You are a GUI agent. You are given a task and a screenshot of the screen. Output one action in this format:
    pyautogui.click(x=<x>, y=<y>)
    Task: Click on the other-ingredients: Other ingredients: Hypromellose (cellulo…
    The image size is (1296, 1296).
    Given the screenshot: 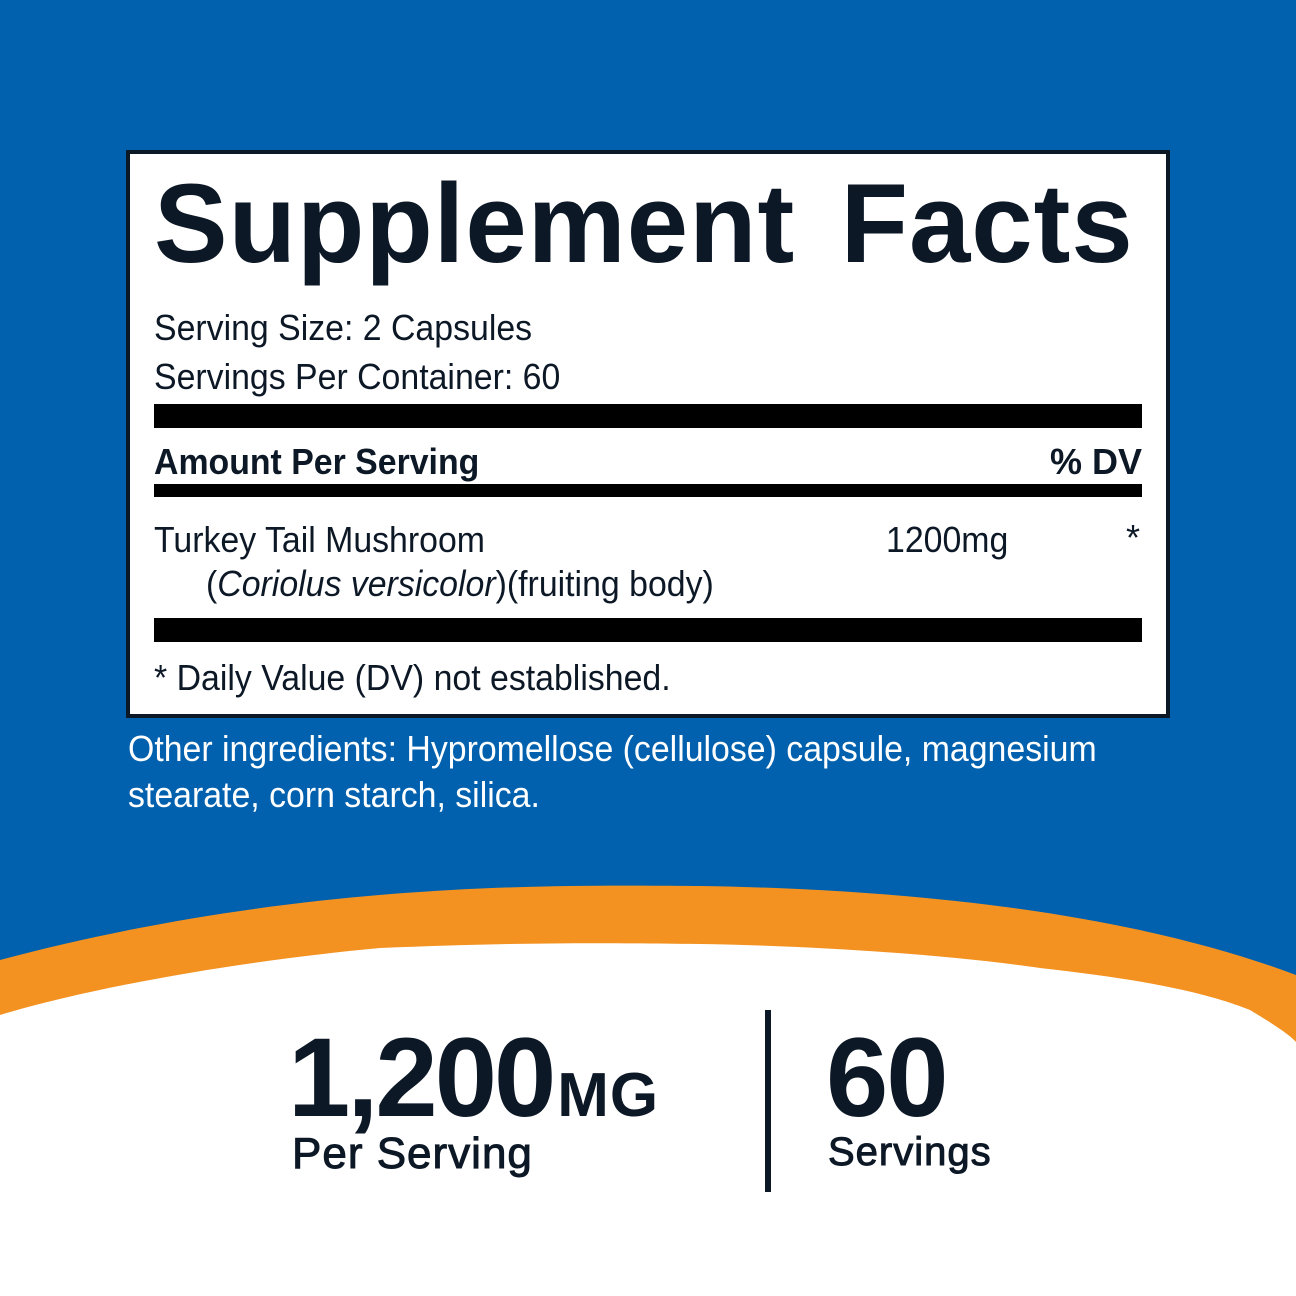 What is the action you would take?
    pyautogui.click(x=612, y=771)
    